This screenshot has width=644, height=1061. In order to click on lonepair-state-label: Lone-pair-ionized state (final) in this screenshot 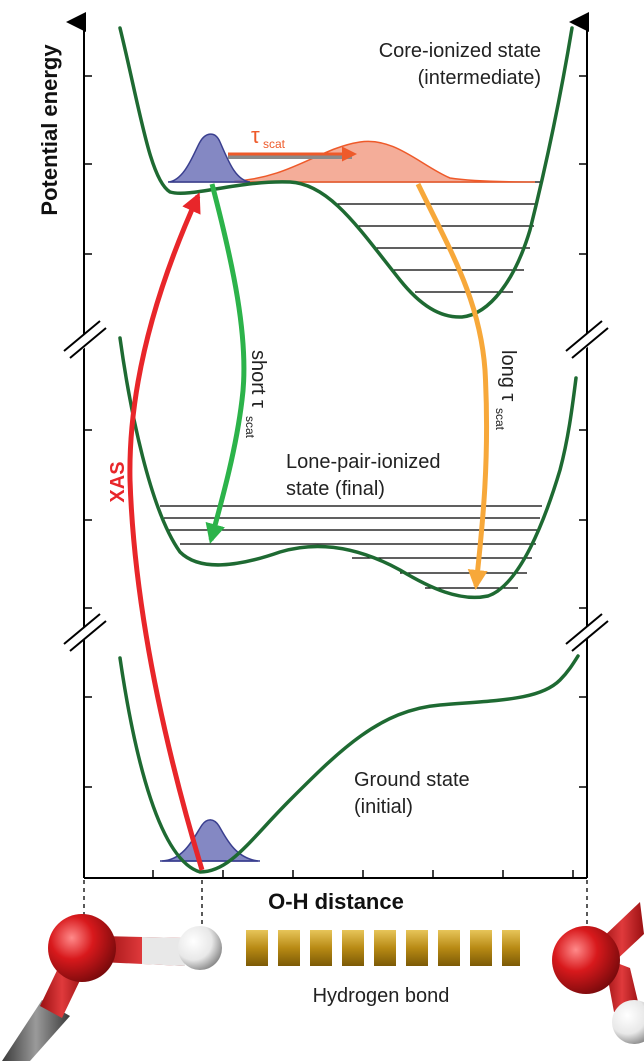, I will do `click(363, 475)`.